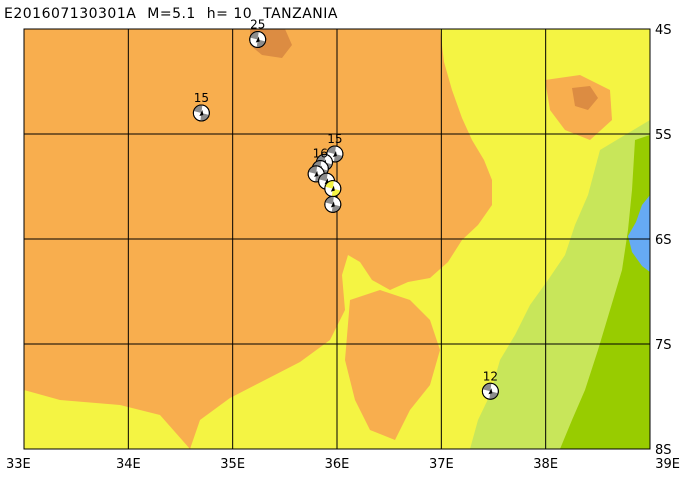 Image resolution: width=684 pixels, height=477 pixels. What do you see at coordinates (320, 154) in the screenshot?
I see `mechanism-depth-label: 16` at bounding box center [320, 154].